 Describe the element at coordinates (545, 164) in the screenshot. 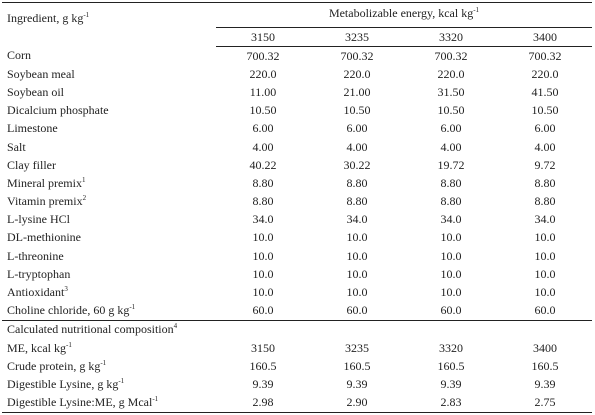

I see `table-cell: 9.72` at that location.